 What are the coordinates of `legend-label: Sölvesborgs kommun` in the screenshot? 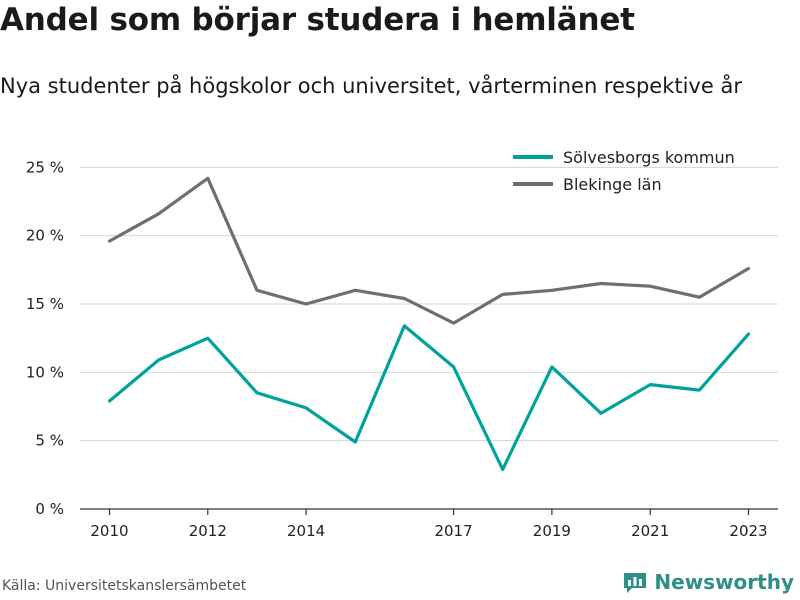 It's located at (649, 157).